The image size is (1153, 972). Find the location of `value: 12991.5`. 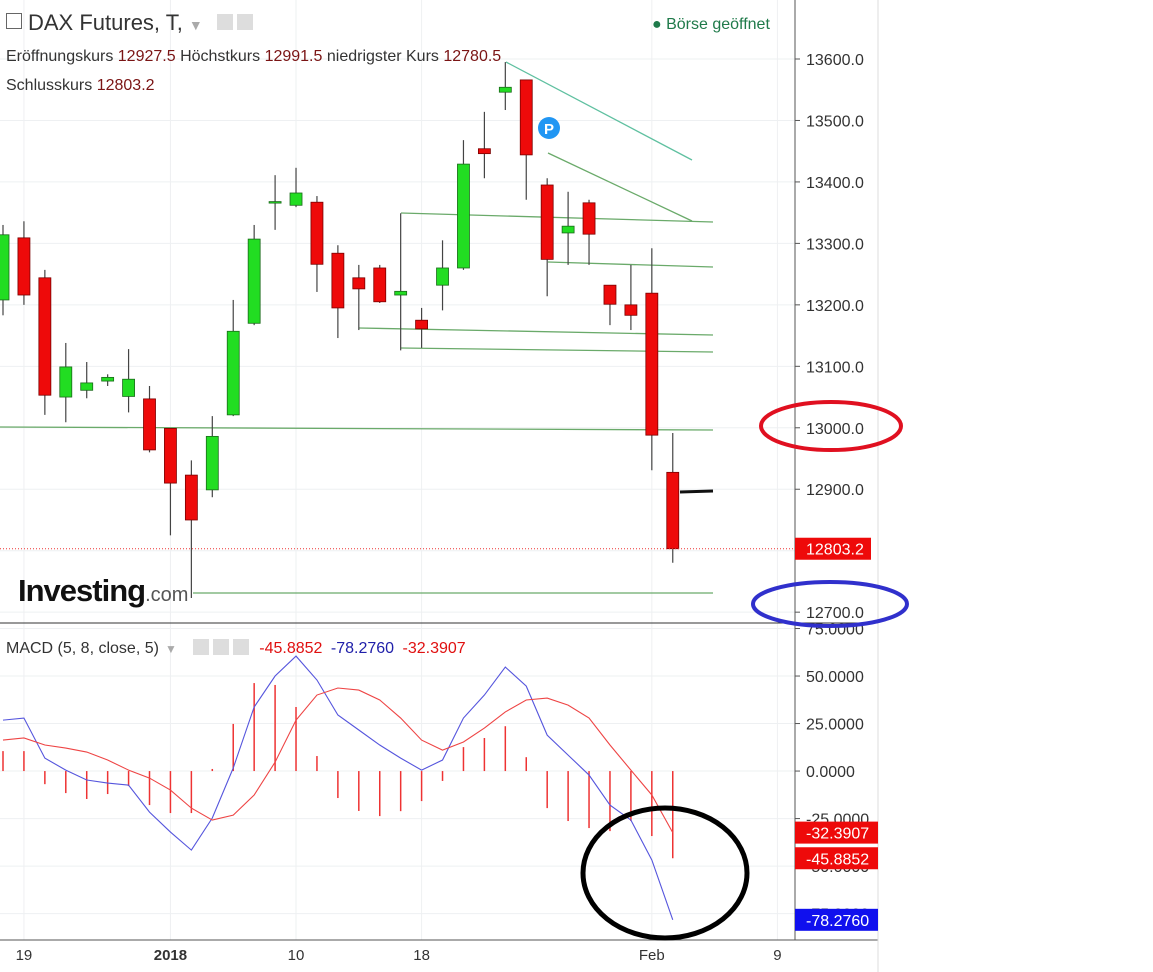

value: 12991.5 is located at coordinates (293, 56).